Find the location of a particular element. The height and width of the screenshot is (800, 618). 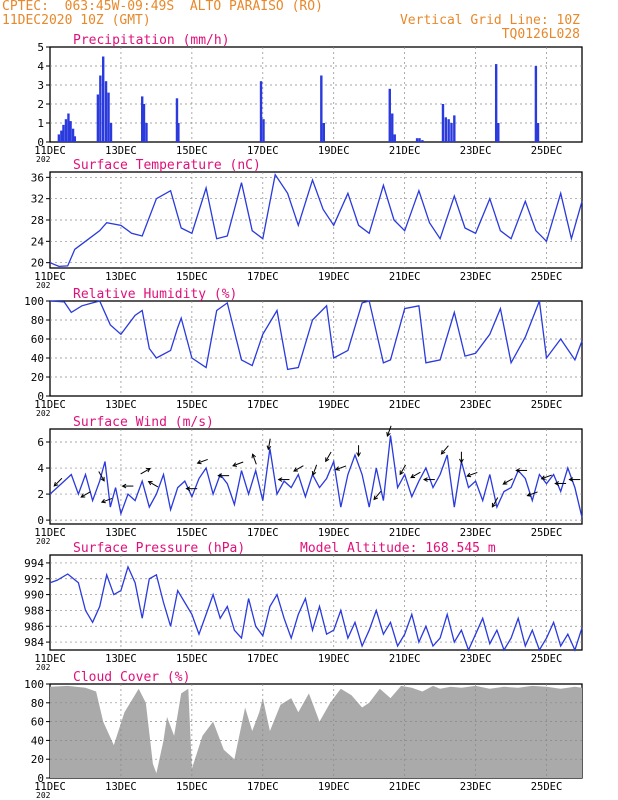

y-tick-label: 20 is located at coordinates (37, 377).